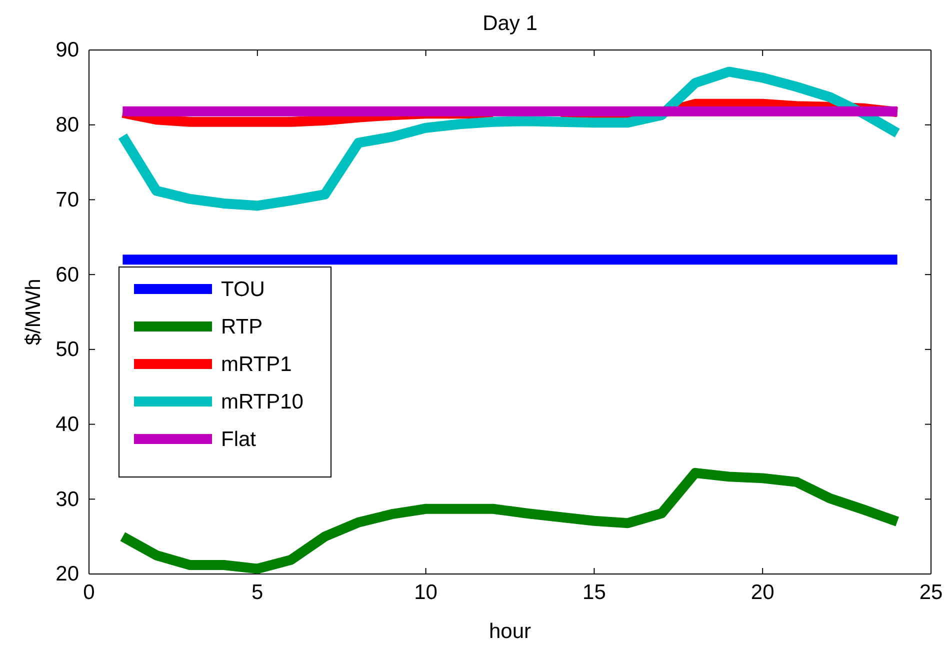 This screenshot has height=648, width=947. Describe the element at coordinates (426, 592) in the screenshot. I see `x-tick-label: 10` at that location.